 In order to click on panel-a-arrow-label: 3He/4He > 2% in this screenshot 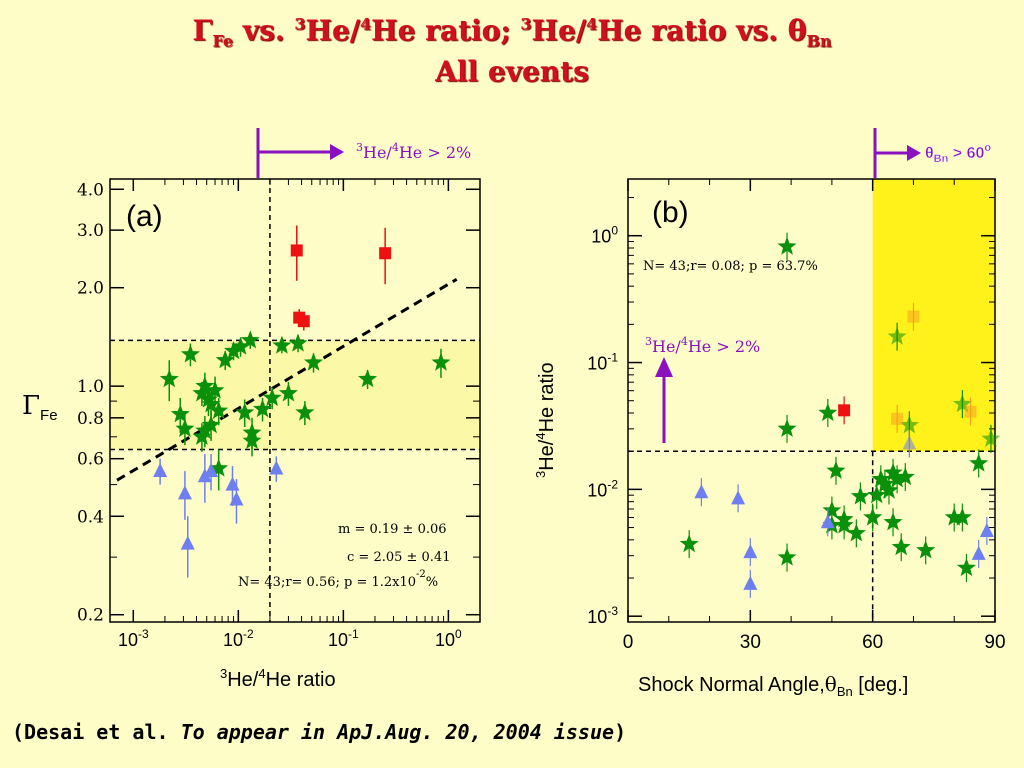, I will do `click(413, 151)`.